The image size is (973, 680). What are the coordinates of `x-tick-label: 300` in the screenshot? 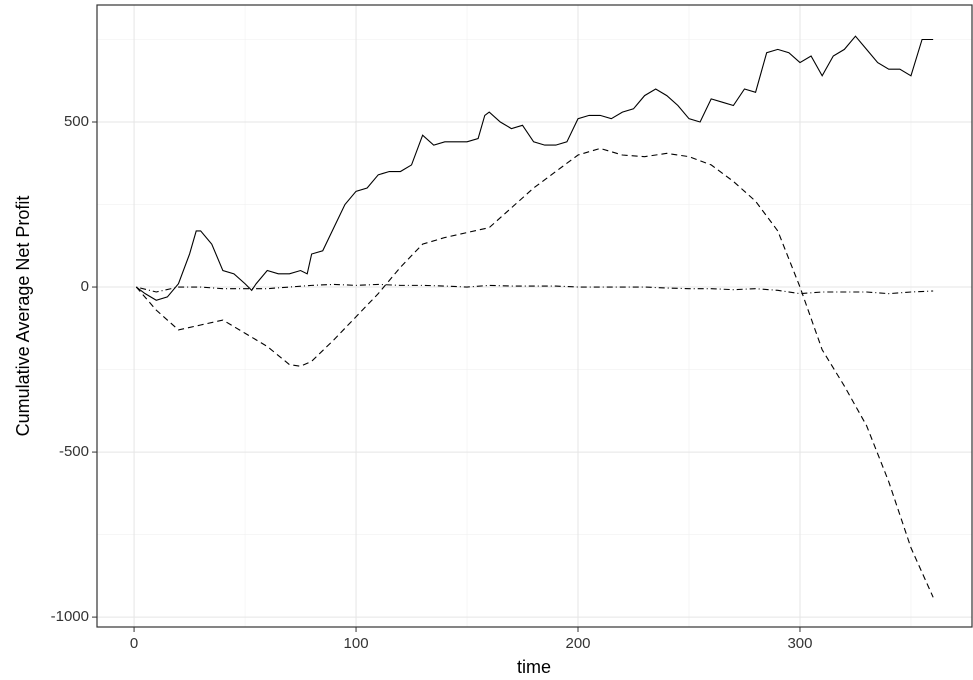 It's located at (799, 643).